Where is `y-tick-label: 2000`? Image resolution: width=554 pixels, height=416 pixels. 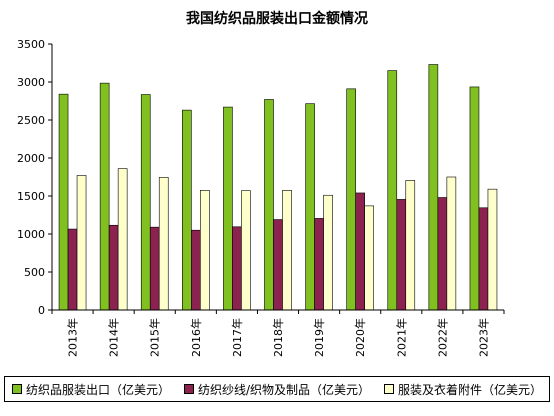 y-tick-label: 2000 is located at coordinates (31, 158).